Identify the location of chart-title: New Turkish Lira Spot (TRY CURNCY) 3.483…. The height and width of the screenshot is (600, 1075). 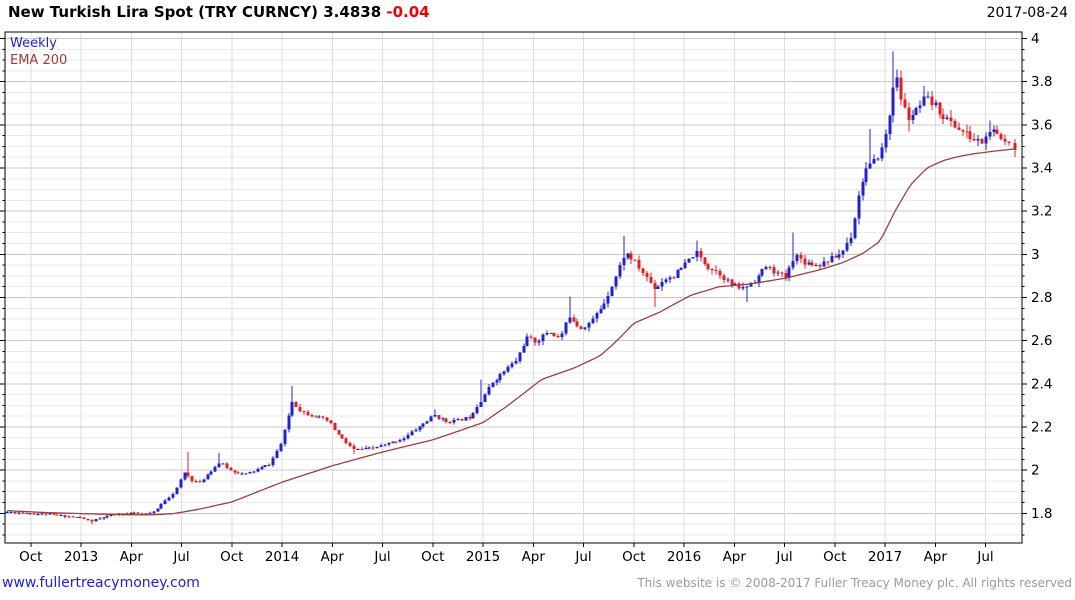
(219, 12).